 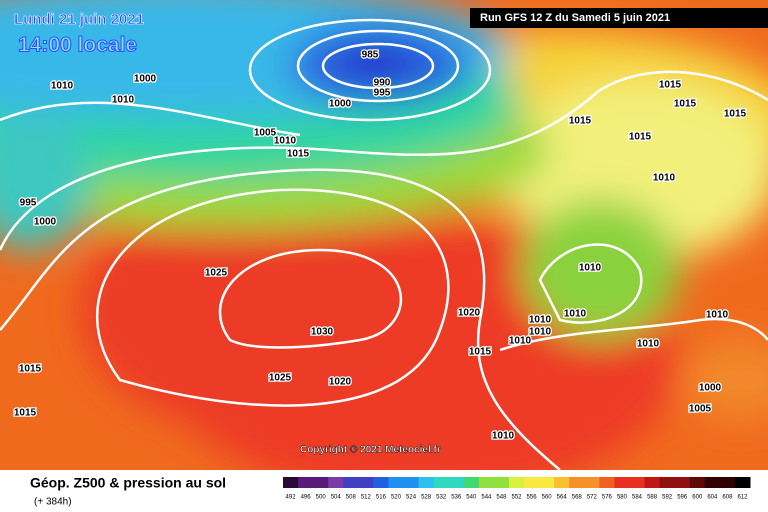 I want to click on scale-label: 552, so click(x=516, y=498).